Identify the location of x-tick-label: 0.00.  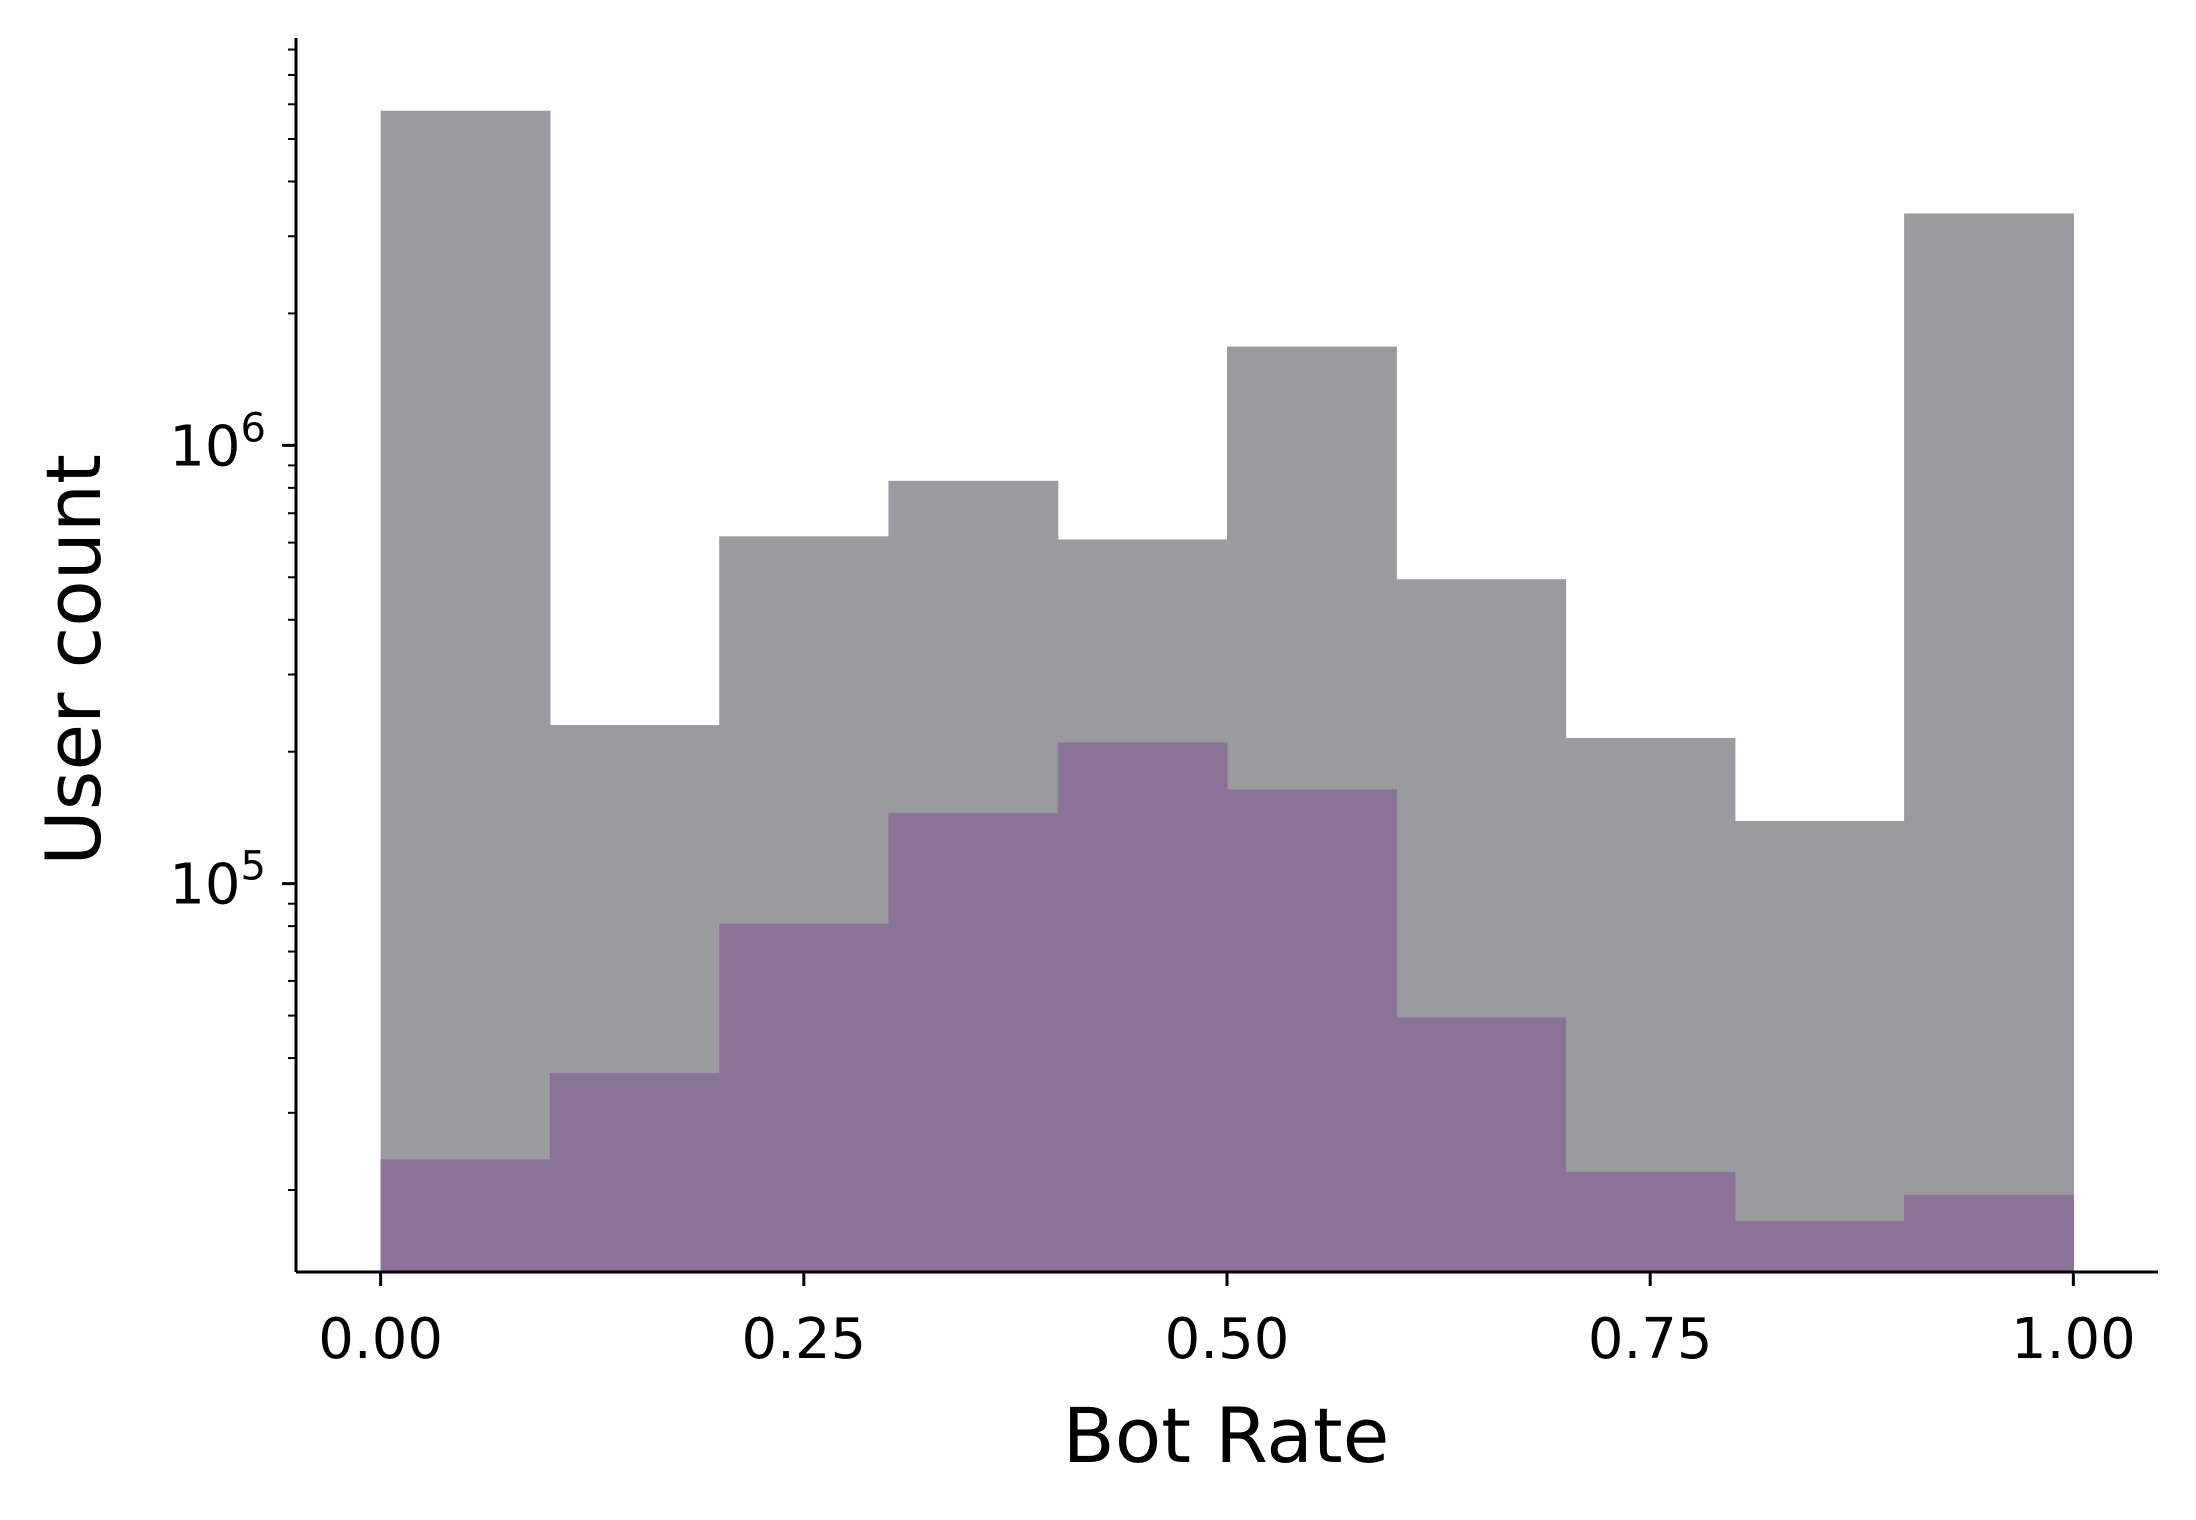
(380, 1339).